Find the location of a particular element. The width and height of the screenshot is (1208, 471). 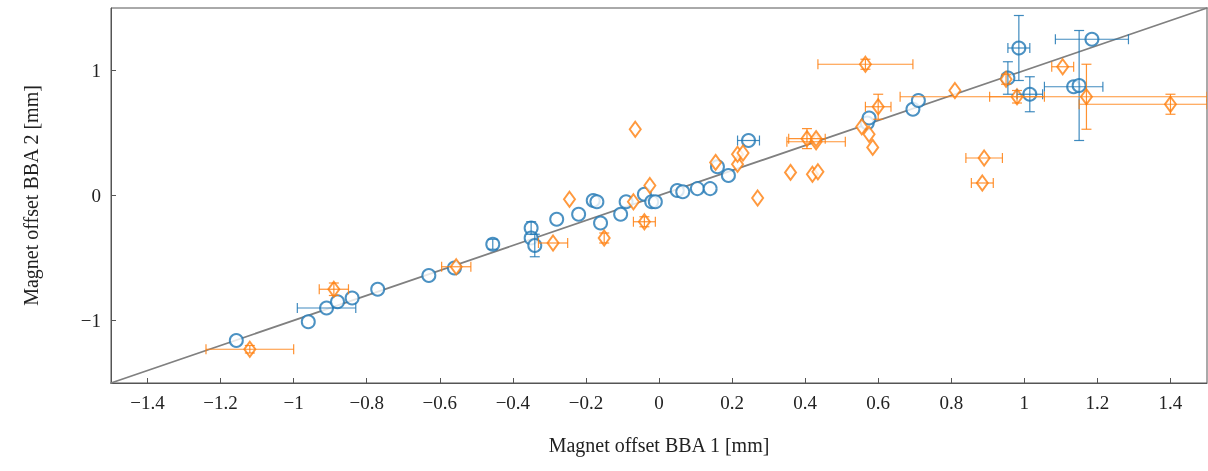

x-tick-label: 1.2 is located at coordinates (1097, 402).